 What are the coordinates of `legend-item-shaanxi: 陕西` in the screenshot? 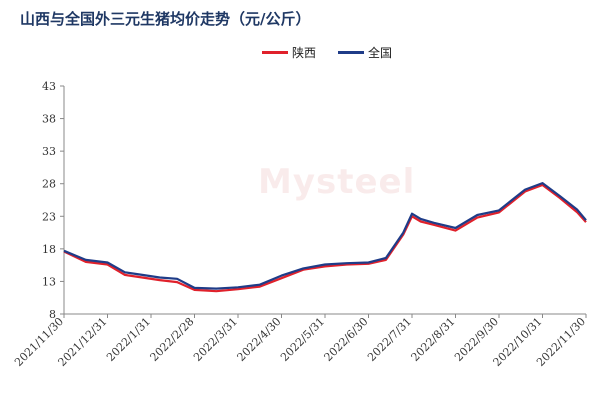 It's located at (289, 52).